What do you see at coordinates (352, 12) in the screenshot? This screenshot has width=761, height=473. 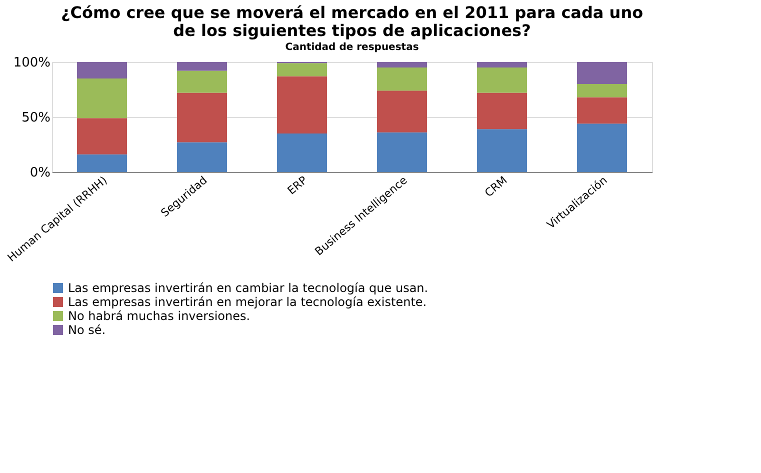 I see `text: ¿Cómo cree que se moverá el mercado en el 2011 para cada uno` at bounding box center [352, 12].